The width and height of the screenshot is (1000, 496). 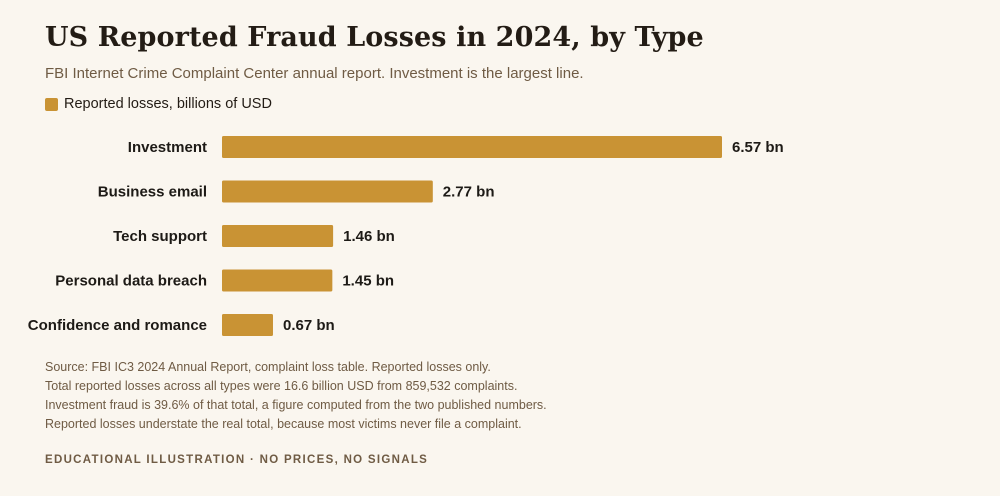 I want to click on data-label: 1.46 bn, so click(x=369, y=236).